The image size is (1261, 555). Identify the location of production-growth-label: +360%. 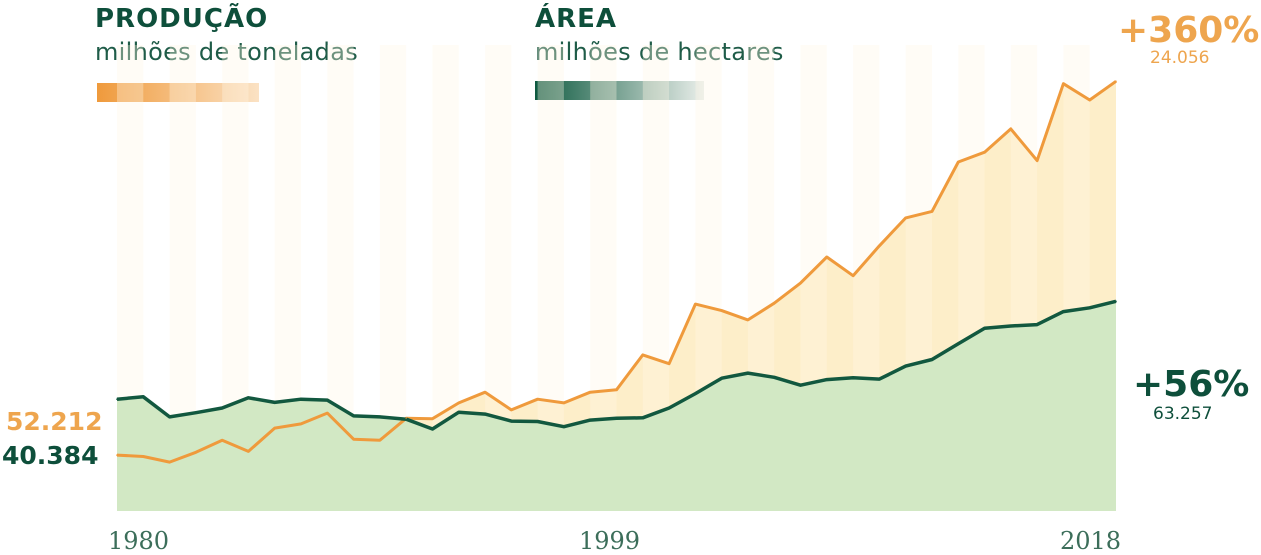
(1189, 30).